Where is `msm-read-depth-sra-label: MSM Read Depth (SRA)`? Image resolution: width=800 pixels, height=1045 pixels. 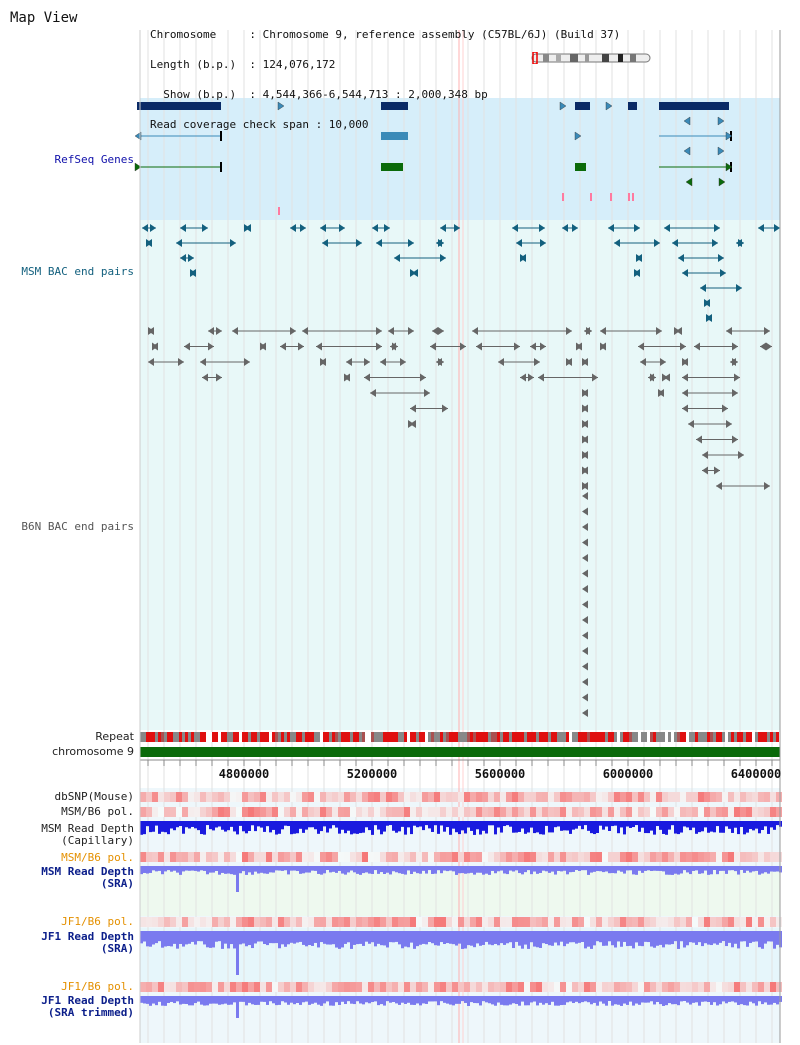 msm-read-depth-sra-label: MSM Read Depth (SRA) is located at coordinates (87, 878).